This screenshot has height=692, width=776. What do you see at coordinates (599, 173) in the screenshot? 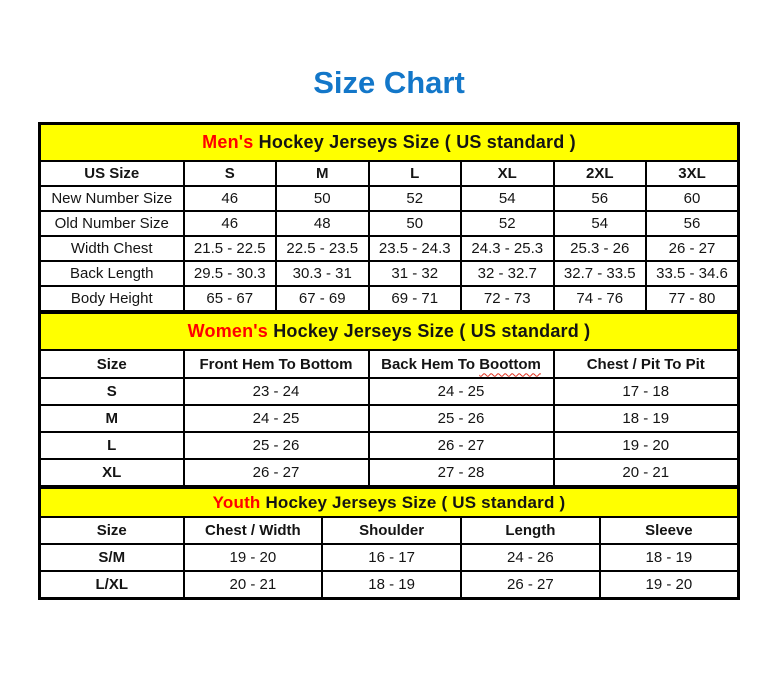
I see `column-header: 2XL` at bounding box center [599, 173].